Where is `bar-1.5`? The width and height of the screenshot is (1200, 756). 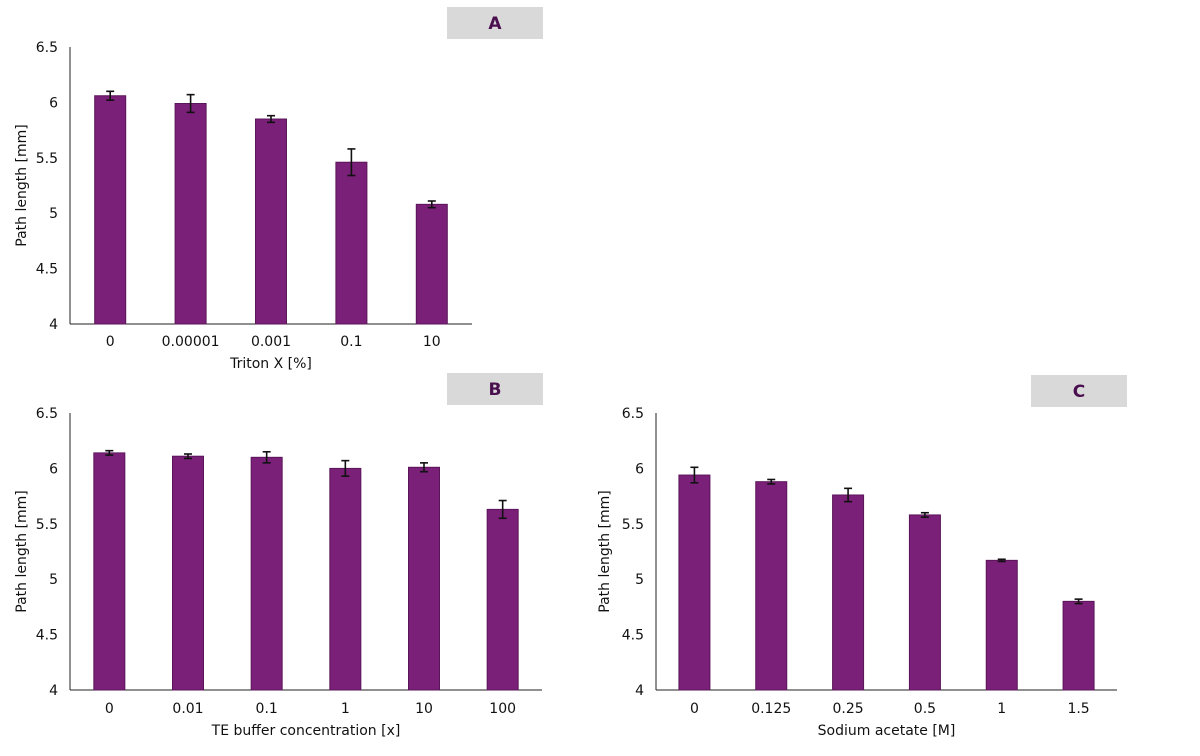
bar-1.5 is located at coordinates (1078, 645).